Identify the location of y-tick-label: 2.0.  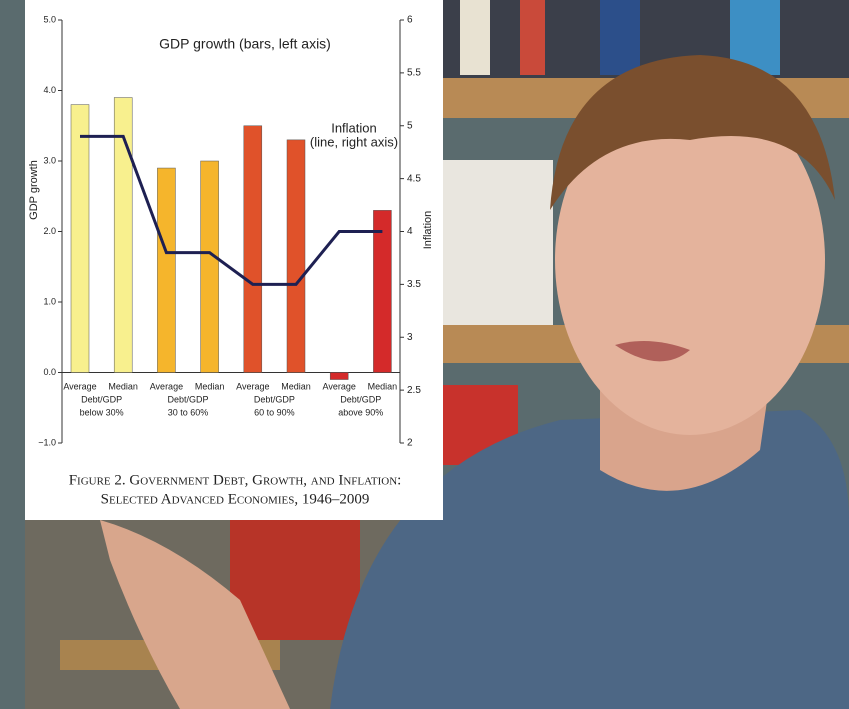
(49, 231).